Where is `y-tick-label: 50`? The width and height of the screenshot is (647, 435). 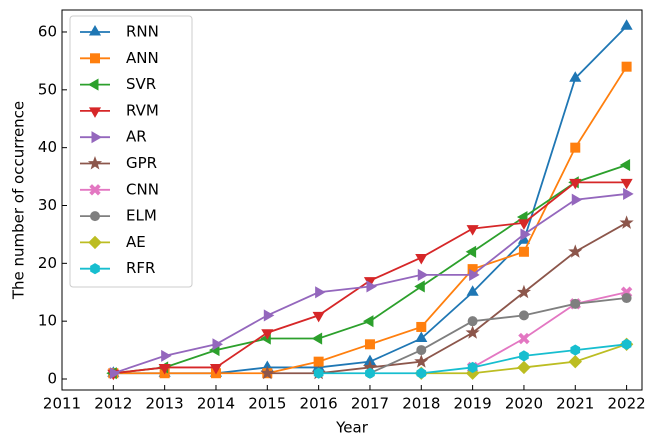 y-tick-label: 50 is located at coordinates (47, 89).